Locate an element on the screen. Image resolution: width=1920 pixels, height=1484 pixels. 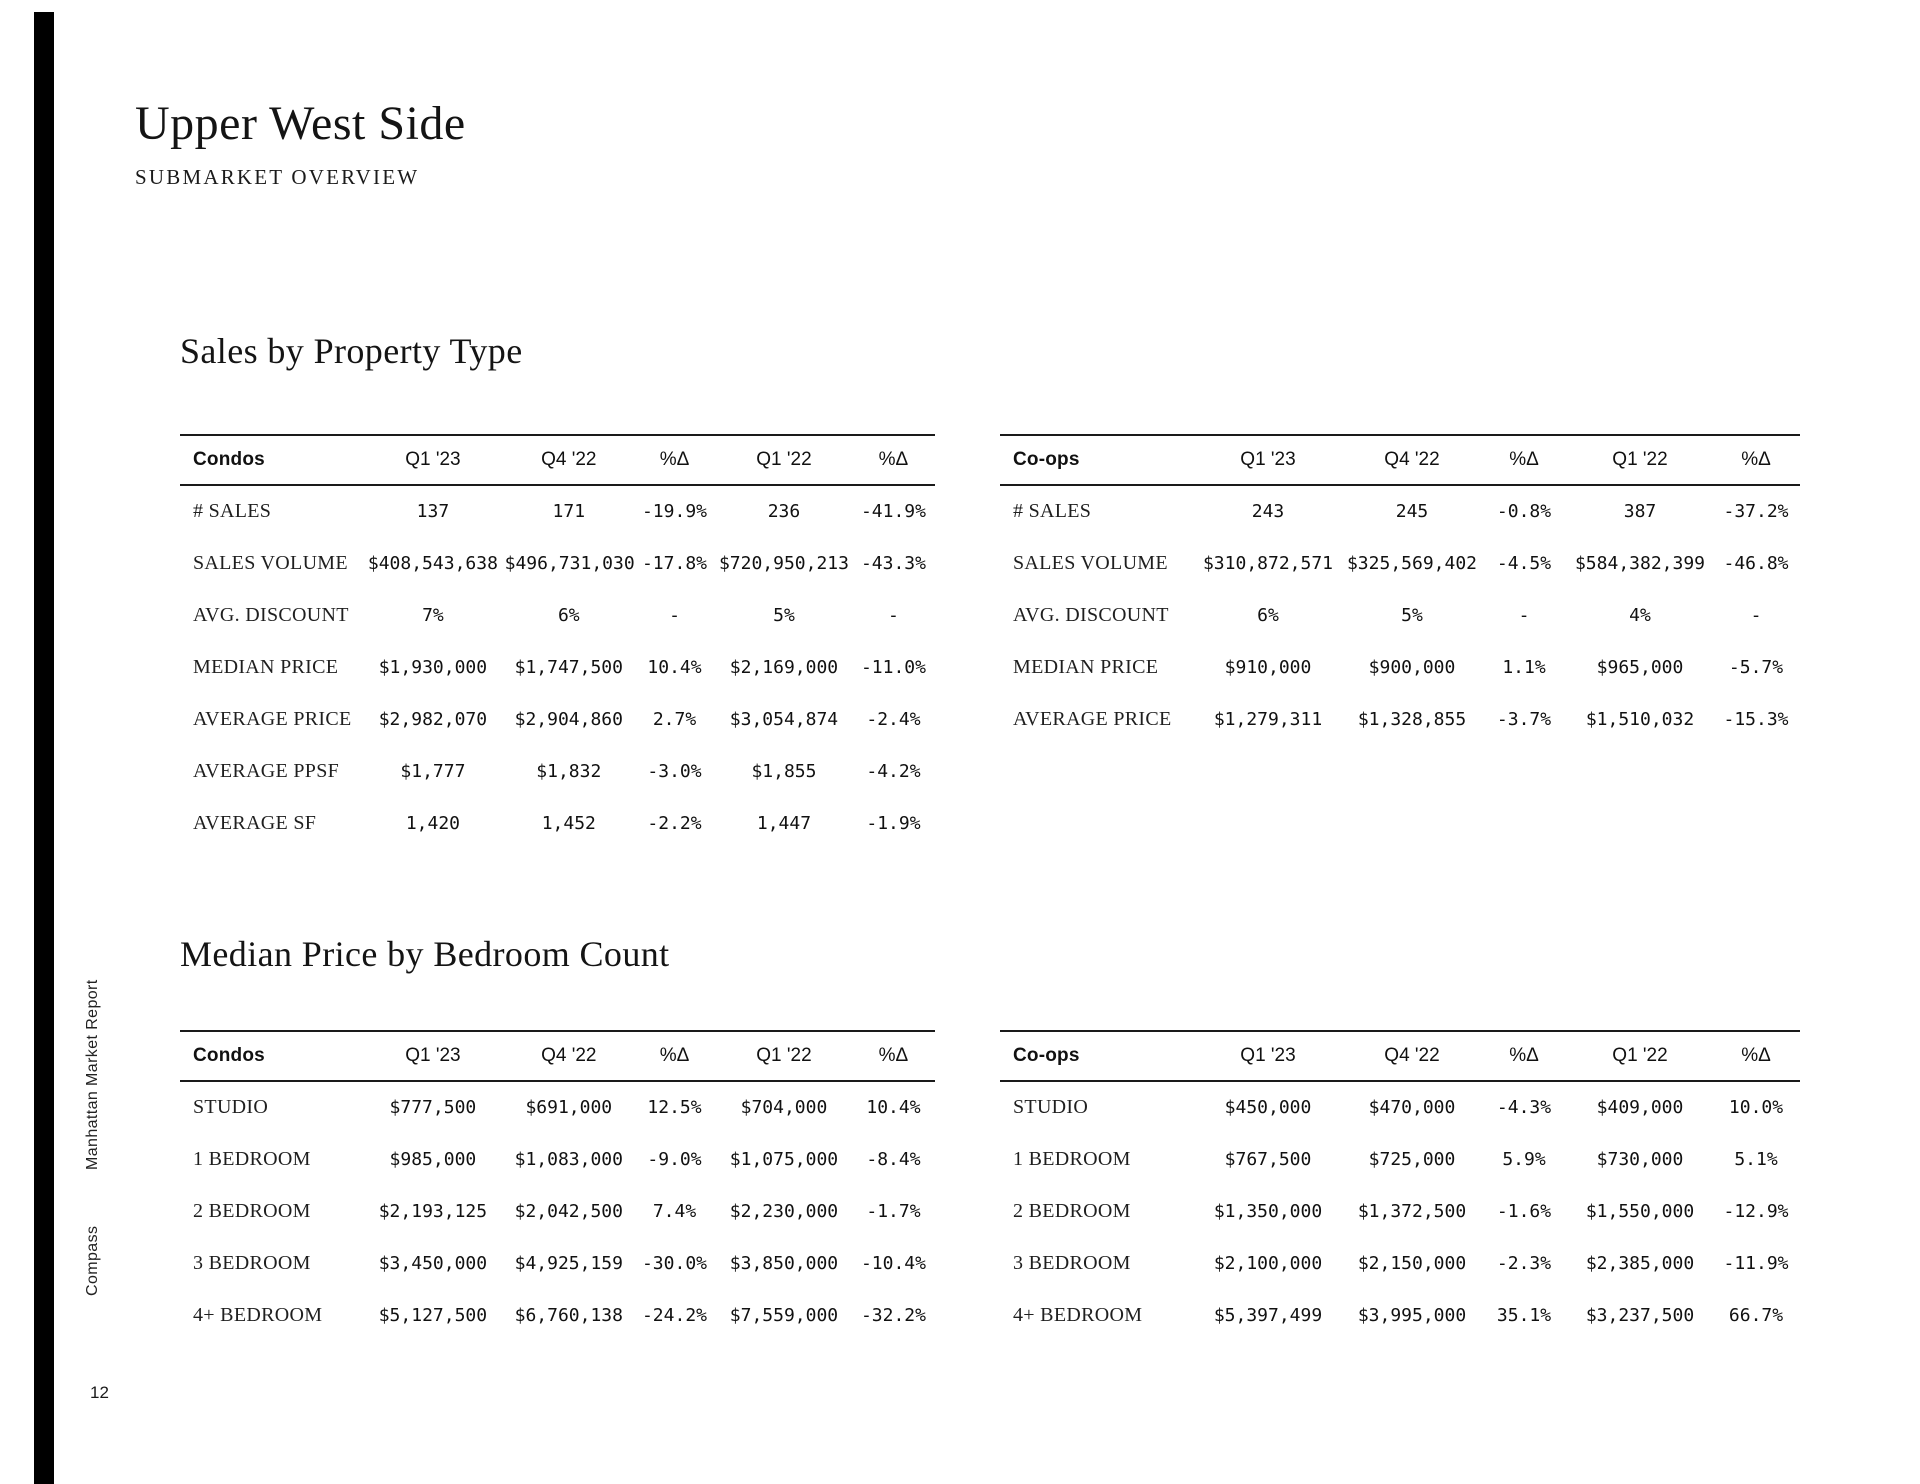
cell-value: -0.8% is located at coordinates (1524, 512).